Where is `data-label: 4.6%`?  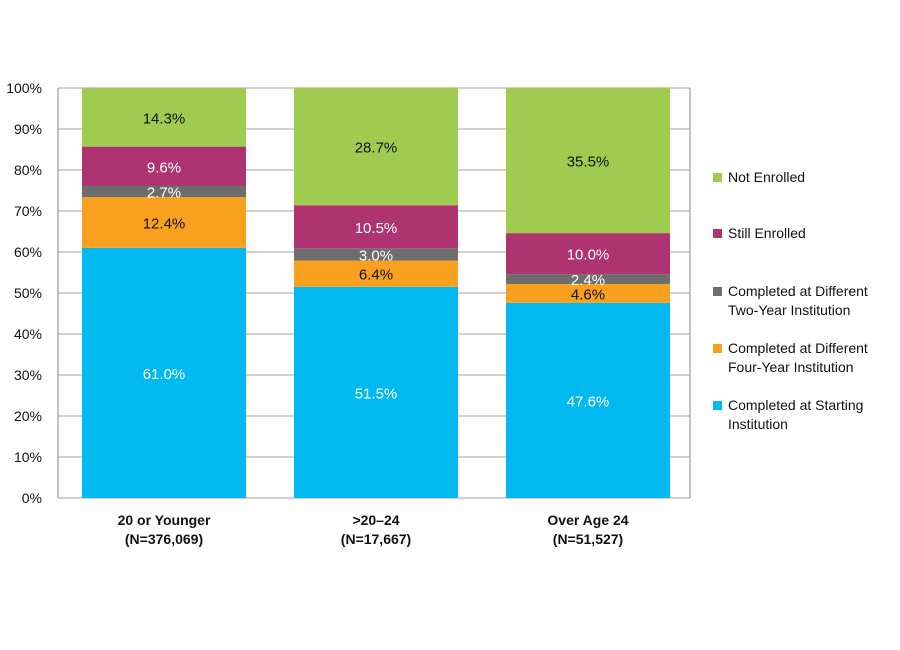
data-label: 4.6% is located at coordinates (588, 294).